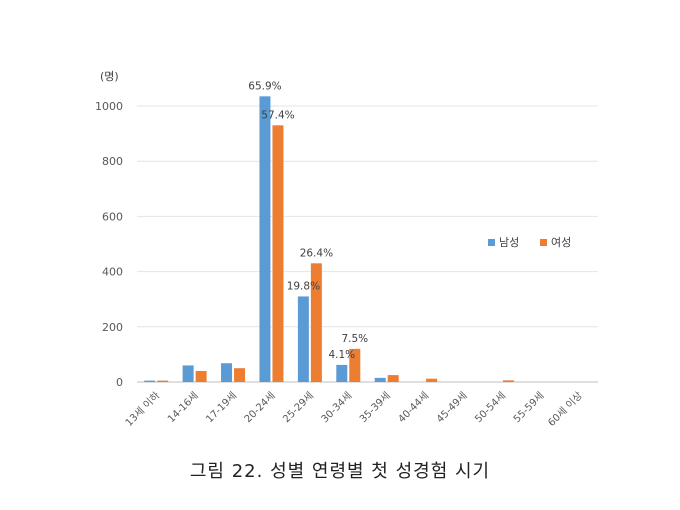  What do you see at coordinates (119, 382) in the screenshot?
I see `y-tick-label: 0` at bounding box center [119, 382].